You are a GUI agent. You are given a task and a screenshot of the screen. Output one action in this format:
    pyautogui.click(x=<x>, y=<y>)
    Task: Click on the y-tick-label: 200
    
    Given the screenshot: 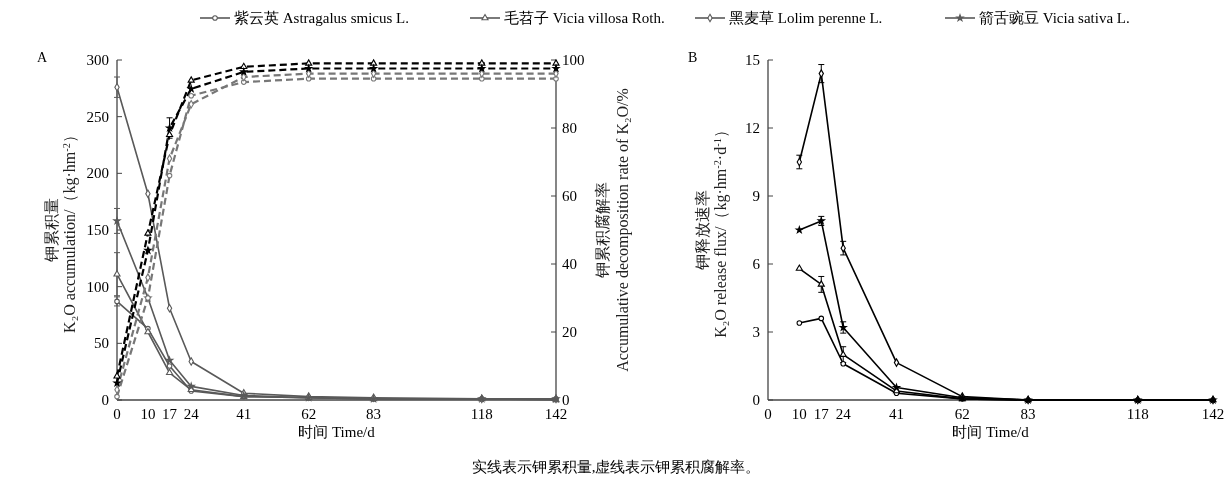 What is the action you would take?
    pyautogui.click(x=97, y=173)
    